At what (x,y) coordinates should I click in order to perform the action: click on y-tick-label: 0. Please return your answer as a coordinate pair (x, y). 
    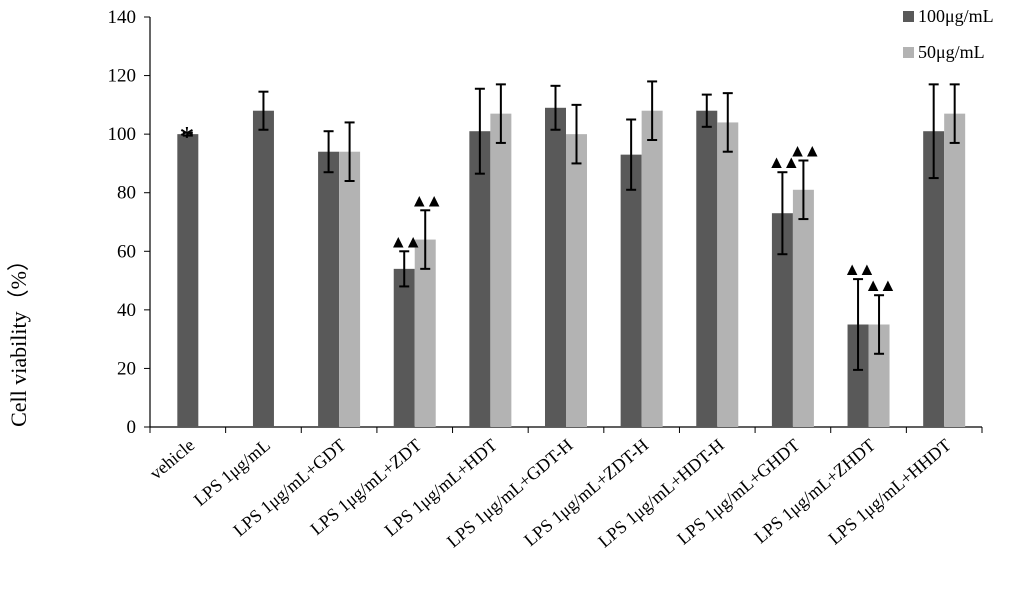
    Looking at the image, I should click on (132, 427).